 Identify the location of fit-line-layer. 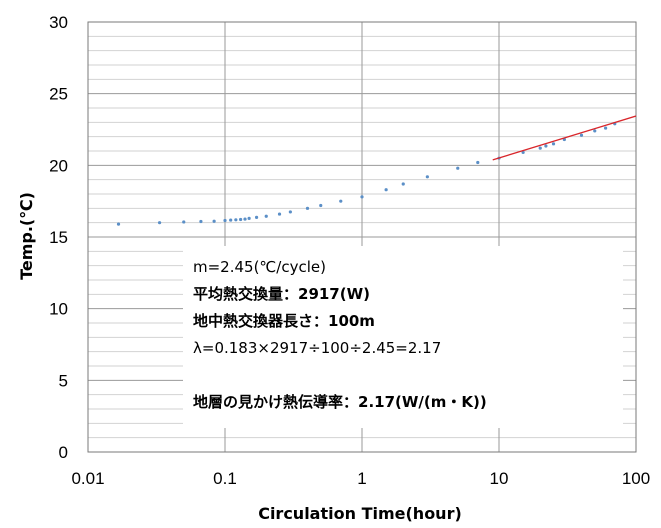
(564, 138).